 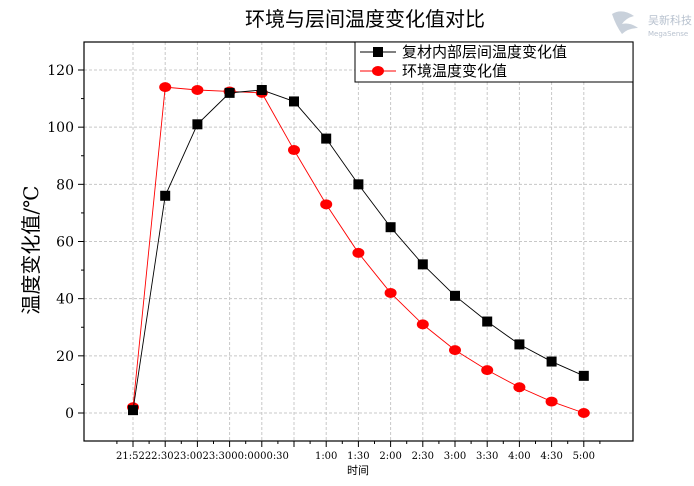 What do you see at coordinates (454, 71) in the screenshot?
I see `legend-label-series-2: 环境温度变化值` at bounding box center [454, 71].